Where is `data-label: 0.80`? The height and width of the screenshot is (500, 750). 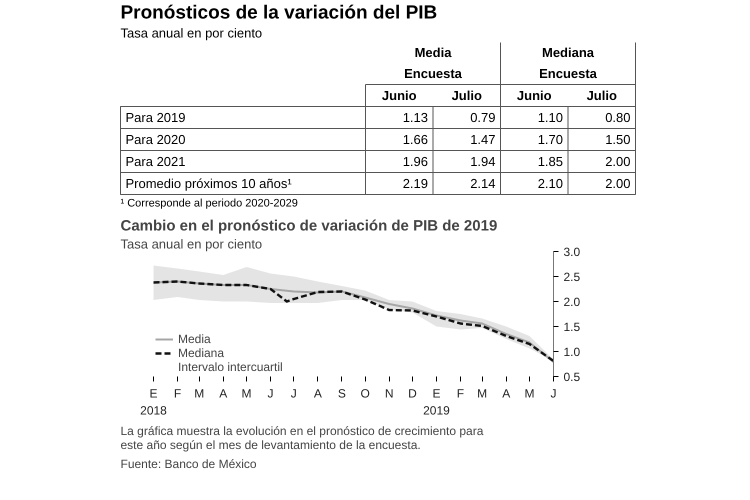 data-label: 0.80 is located at coordinates (618, 117).